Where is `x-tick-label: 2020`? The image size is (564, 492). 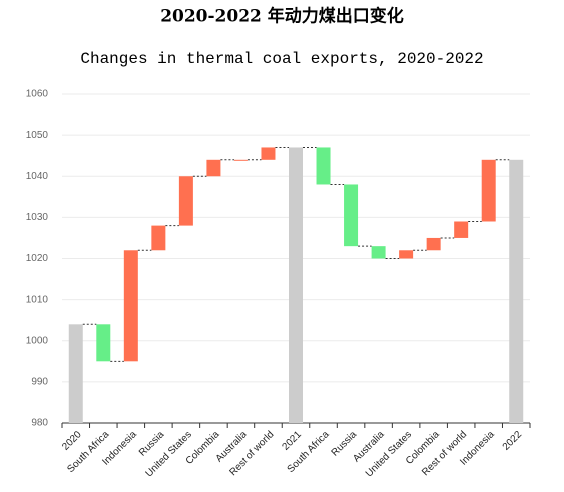 x-tick-label: 2020 is located at coordinates (72, 441).